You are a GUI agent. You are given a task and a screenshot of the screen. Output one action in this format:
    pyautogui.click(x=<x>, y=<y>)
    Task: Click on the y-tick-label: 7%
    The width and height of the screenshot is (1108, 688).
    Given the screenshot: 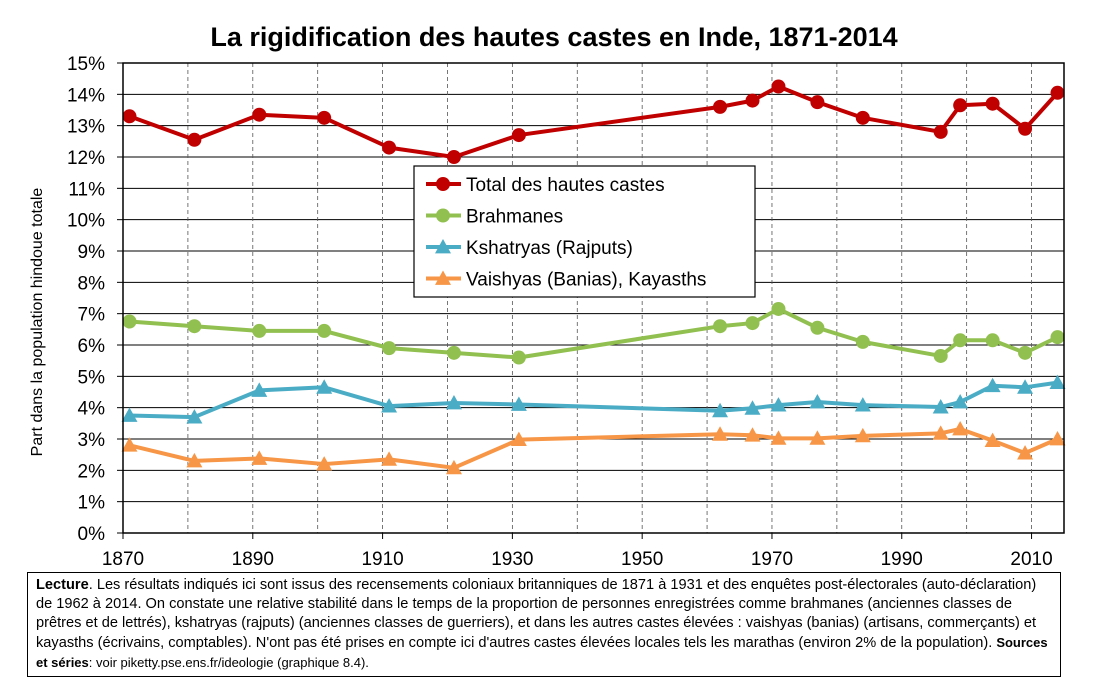 What is the action you would take?
    pyautogui.click(x=92, y=315)
    